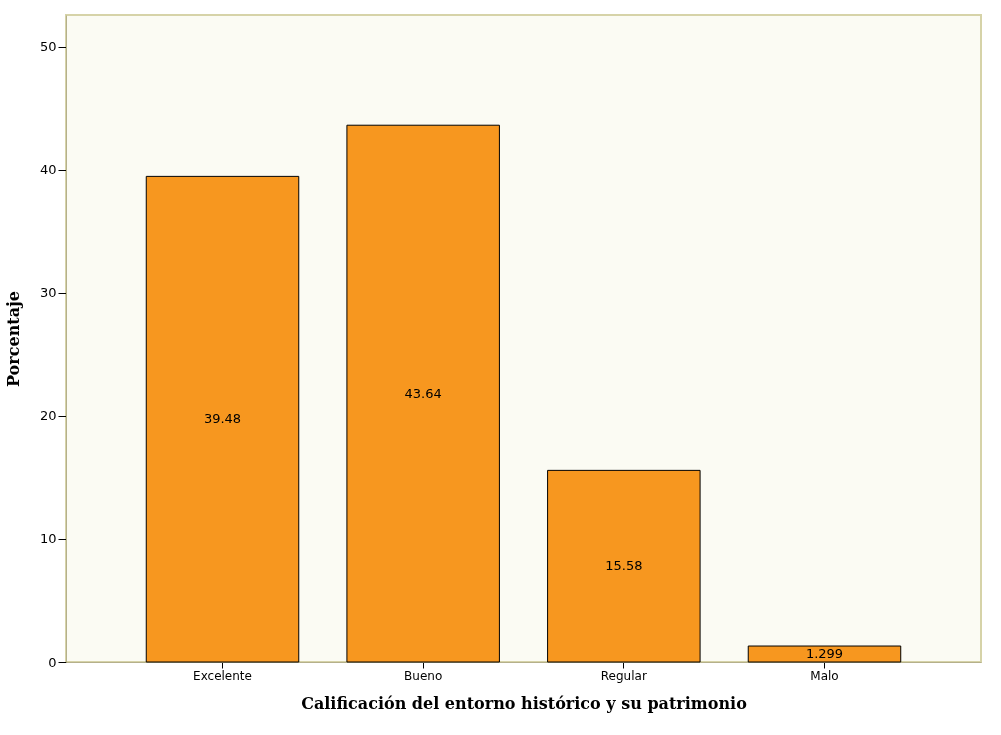 The width and height of the screenshot is (1001, 735). Describe the element at coordinates (48, 539) in the screenshot. I see `y-tick-label: 10` at that location.